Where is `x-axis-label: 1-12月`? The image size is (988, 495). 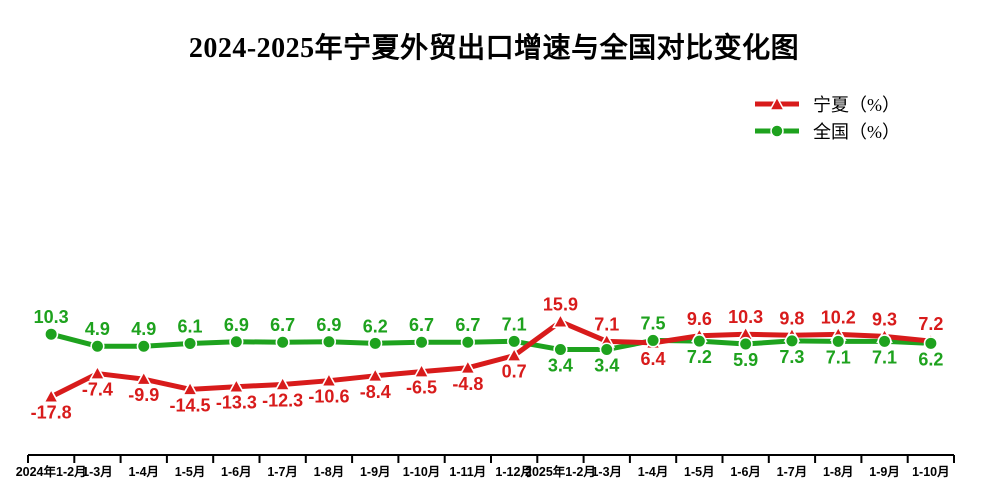 x-axis-label: 1-12月 is located at coordinates (514, 472).